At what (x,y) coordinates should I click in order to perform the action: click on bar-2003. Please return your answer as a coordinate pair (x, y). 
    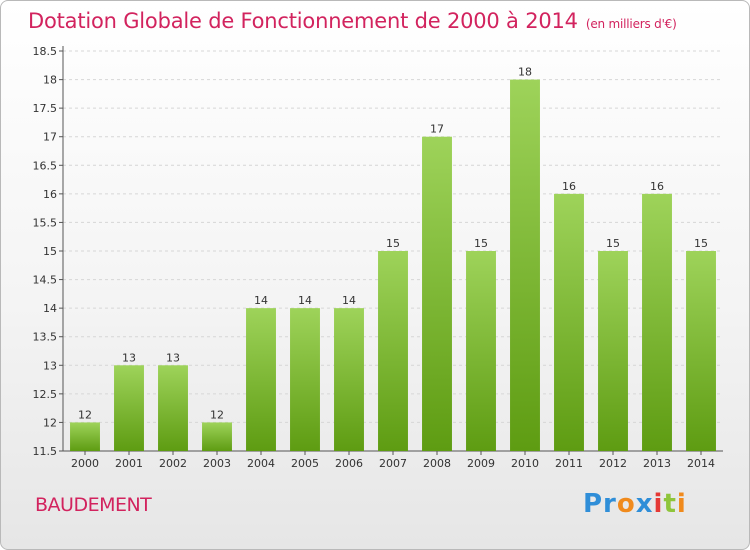
    Looking at the image, I should click on (217, 436).